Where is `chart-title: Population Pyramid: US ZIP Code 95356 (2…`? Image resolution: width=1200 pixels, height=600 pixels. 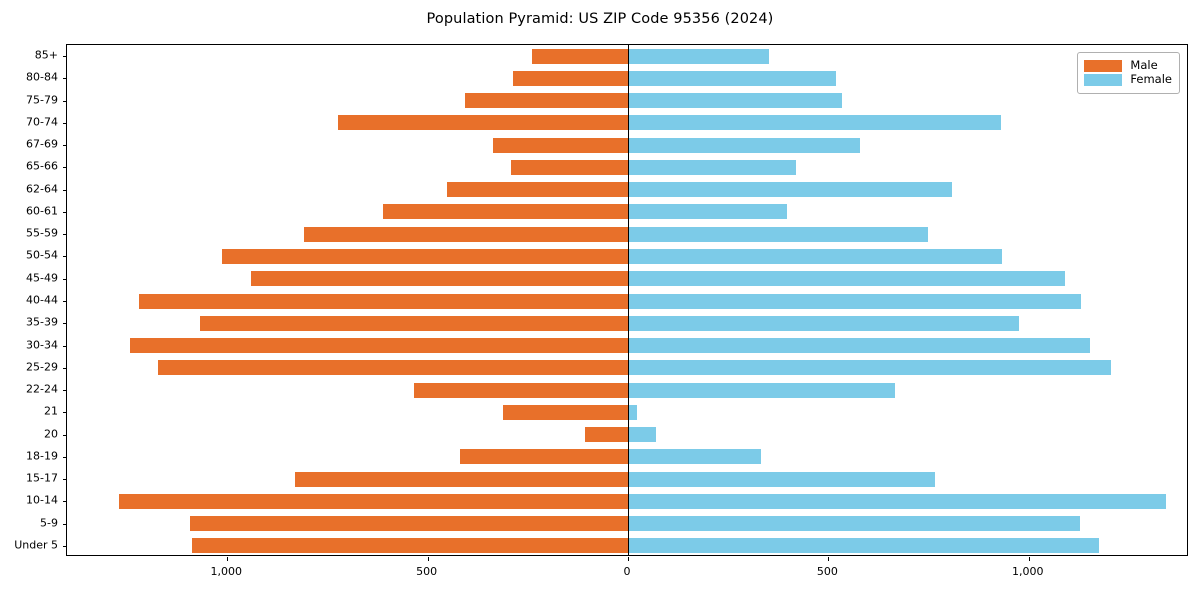 chart-title: Population Pyramid: US ZIP Code 95356 (2… is located at coordinates (600, 19).